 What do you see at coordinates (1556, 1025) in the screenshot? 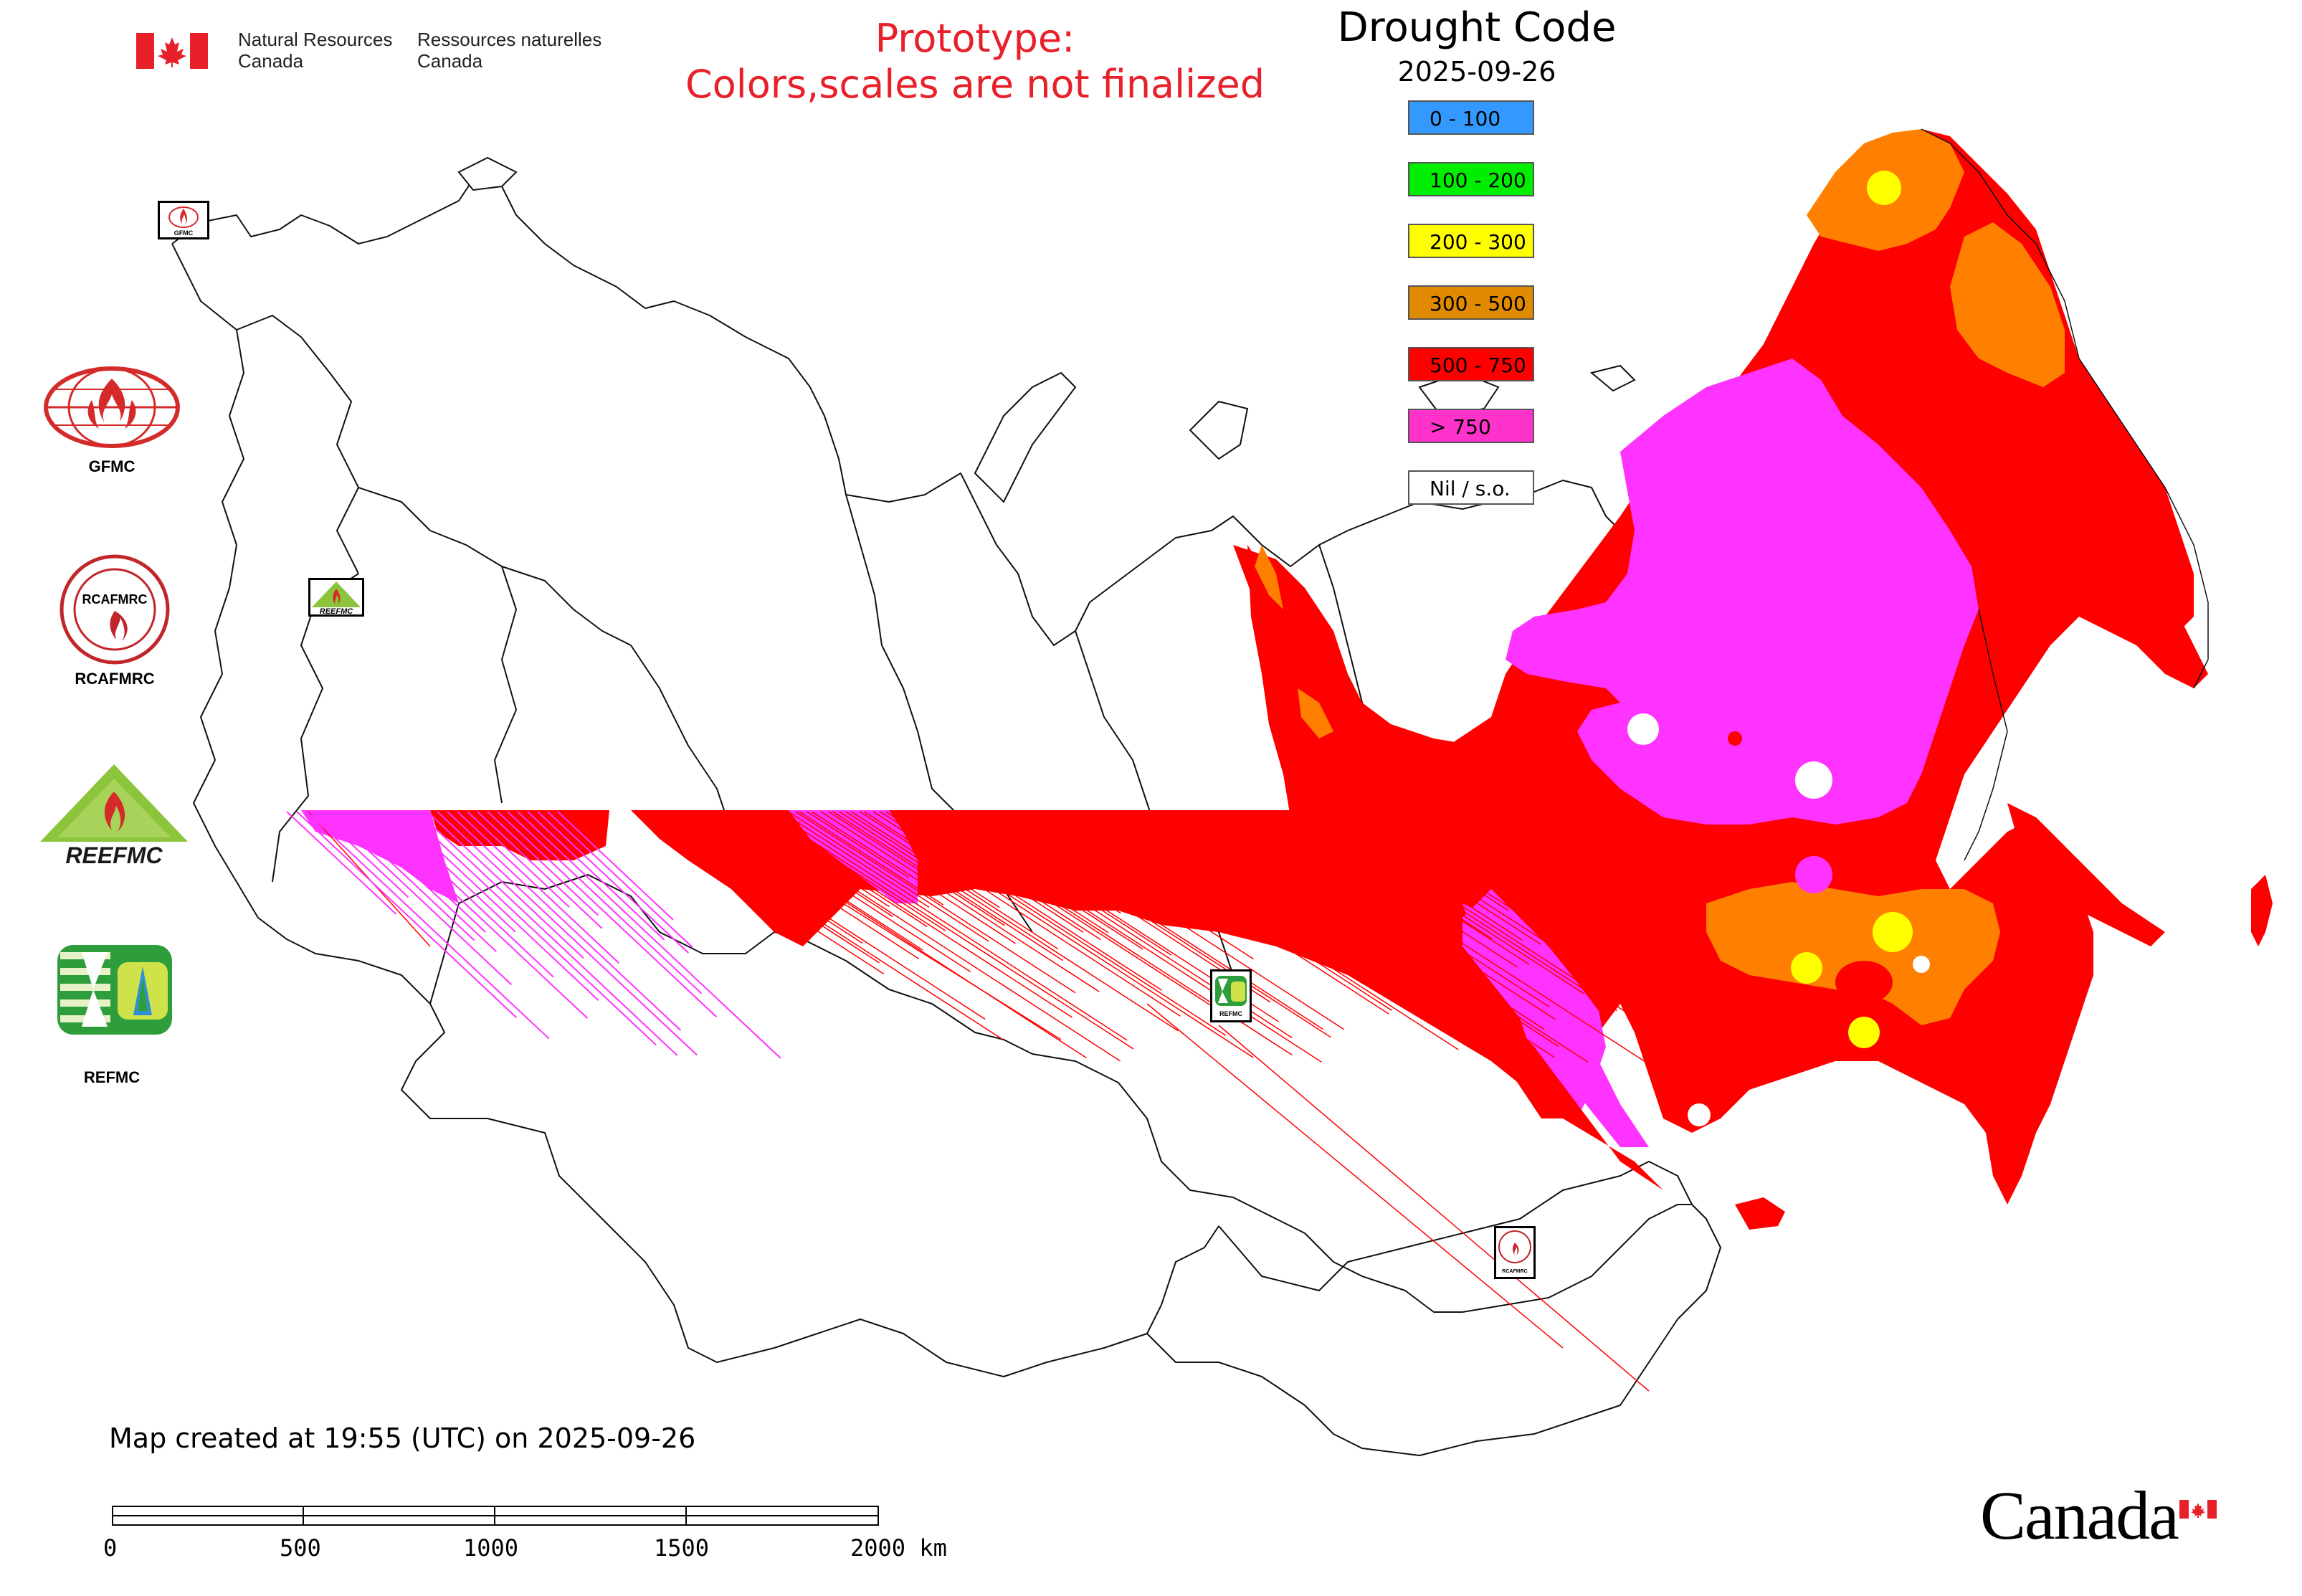
I see `streak-pink-right` at bounding box center [1556, 1025].